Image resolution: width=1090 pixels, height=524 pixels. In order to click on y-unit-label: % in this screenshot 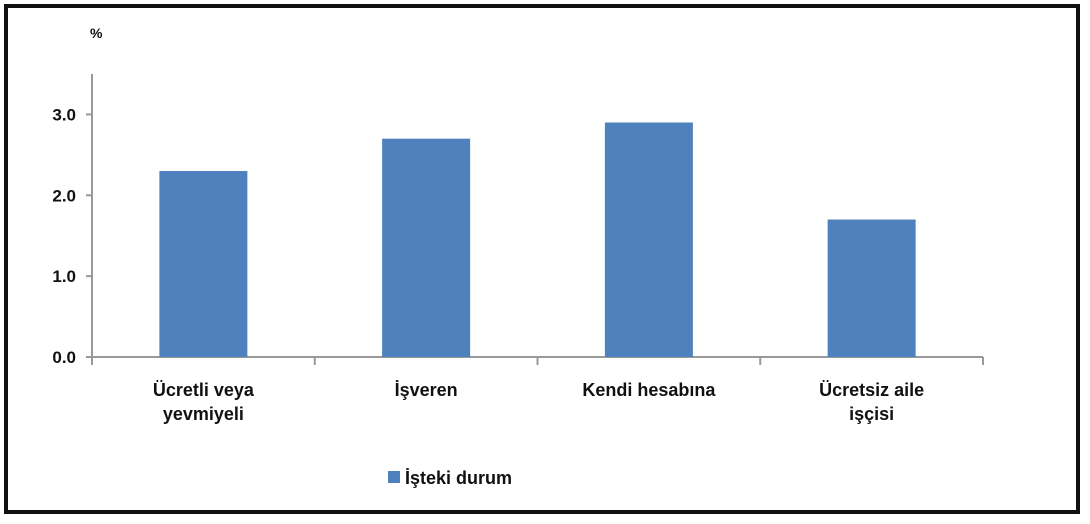, I will do `click(96, 33)`.